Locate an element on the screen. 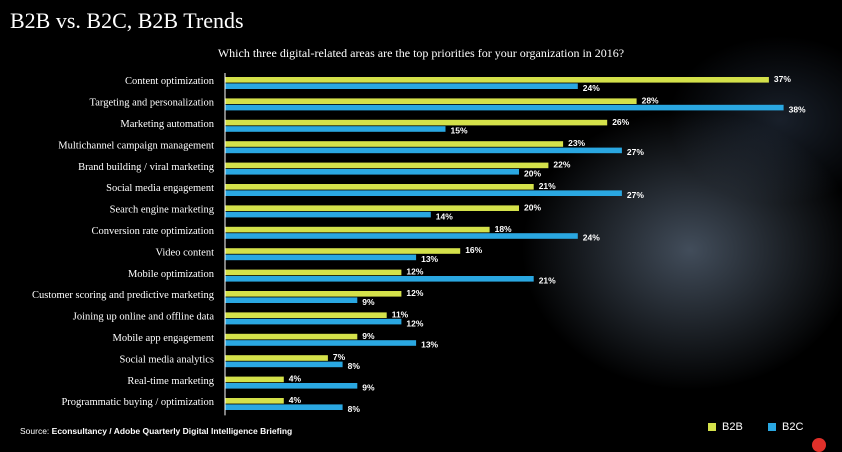 The height and width of the screenshot is (452, 842). corner-logo-mark is located at coordinates (819, 445).